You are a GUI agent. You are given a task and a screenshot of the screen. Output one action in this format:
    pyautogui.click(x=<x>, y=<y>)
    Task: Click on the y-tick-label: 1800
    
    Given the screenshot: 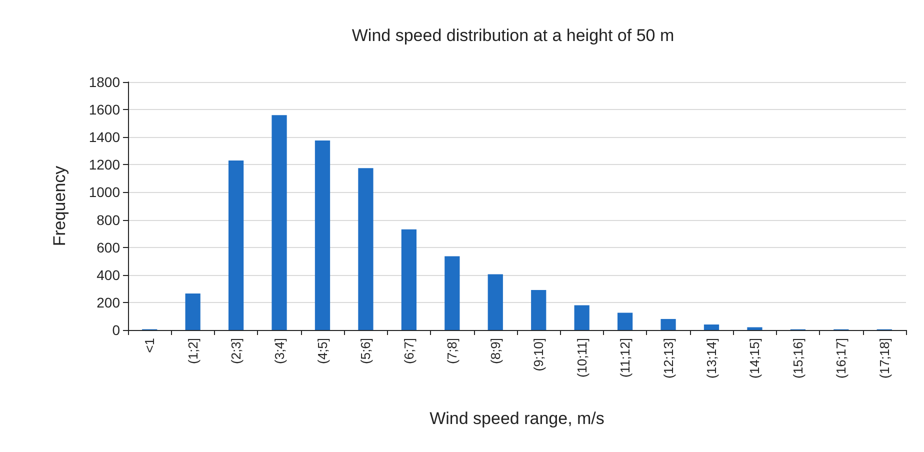 What is the action you would take?
    pyautogui.click(x=104, y=82)
    